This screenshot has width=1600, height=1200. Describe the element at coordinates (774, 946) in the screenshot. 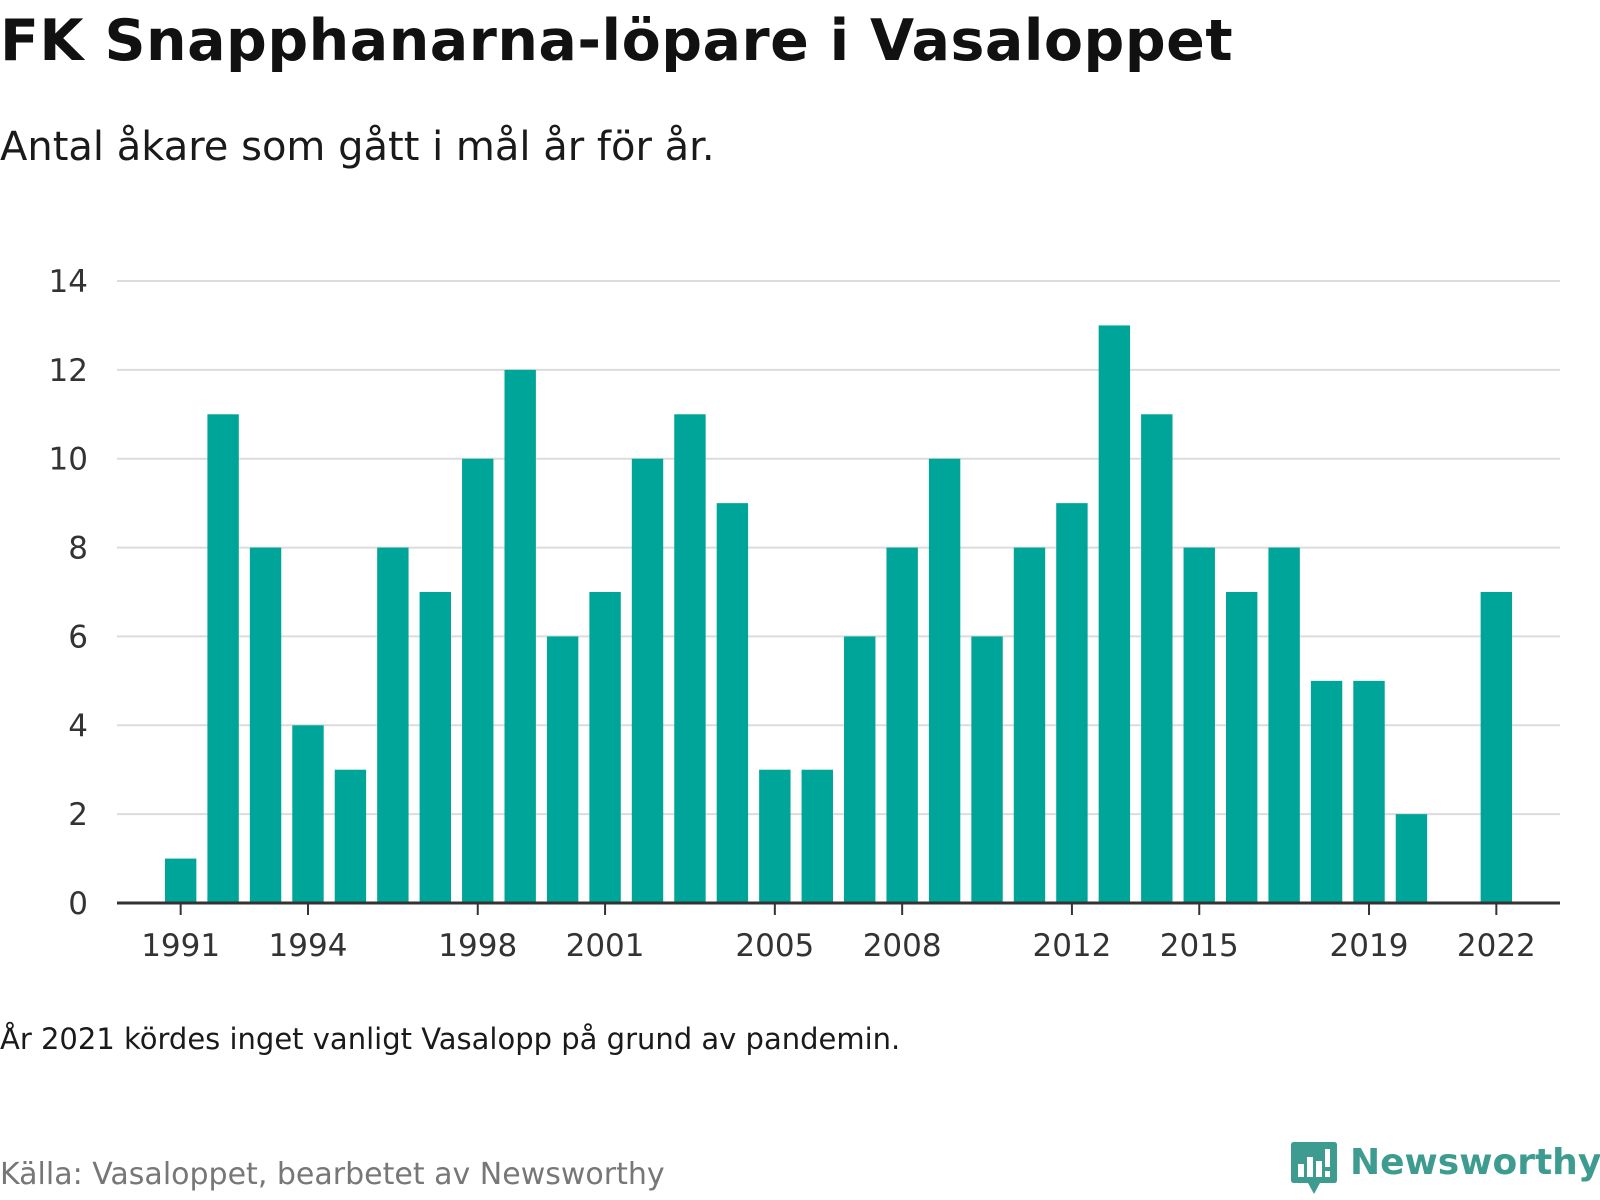

I see `x-tick-label: 2005` at that location.